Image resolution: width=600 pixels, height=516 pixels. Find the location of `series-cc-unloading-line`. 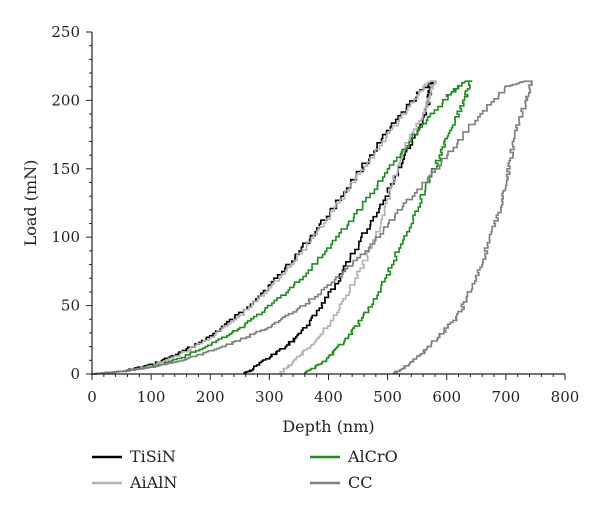

series-cc-unloading-line is located at coordinates (462, 227).